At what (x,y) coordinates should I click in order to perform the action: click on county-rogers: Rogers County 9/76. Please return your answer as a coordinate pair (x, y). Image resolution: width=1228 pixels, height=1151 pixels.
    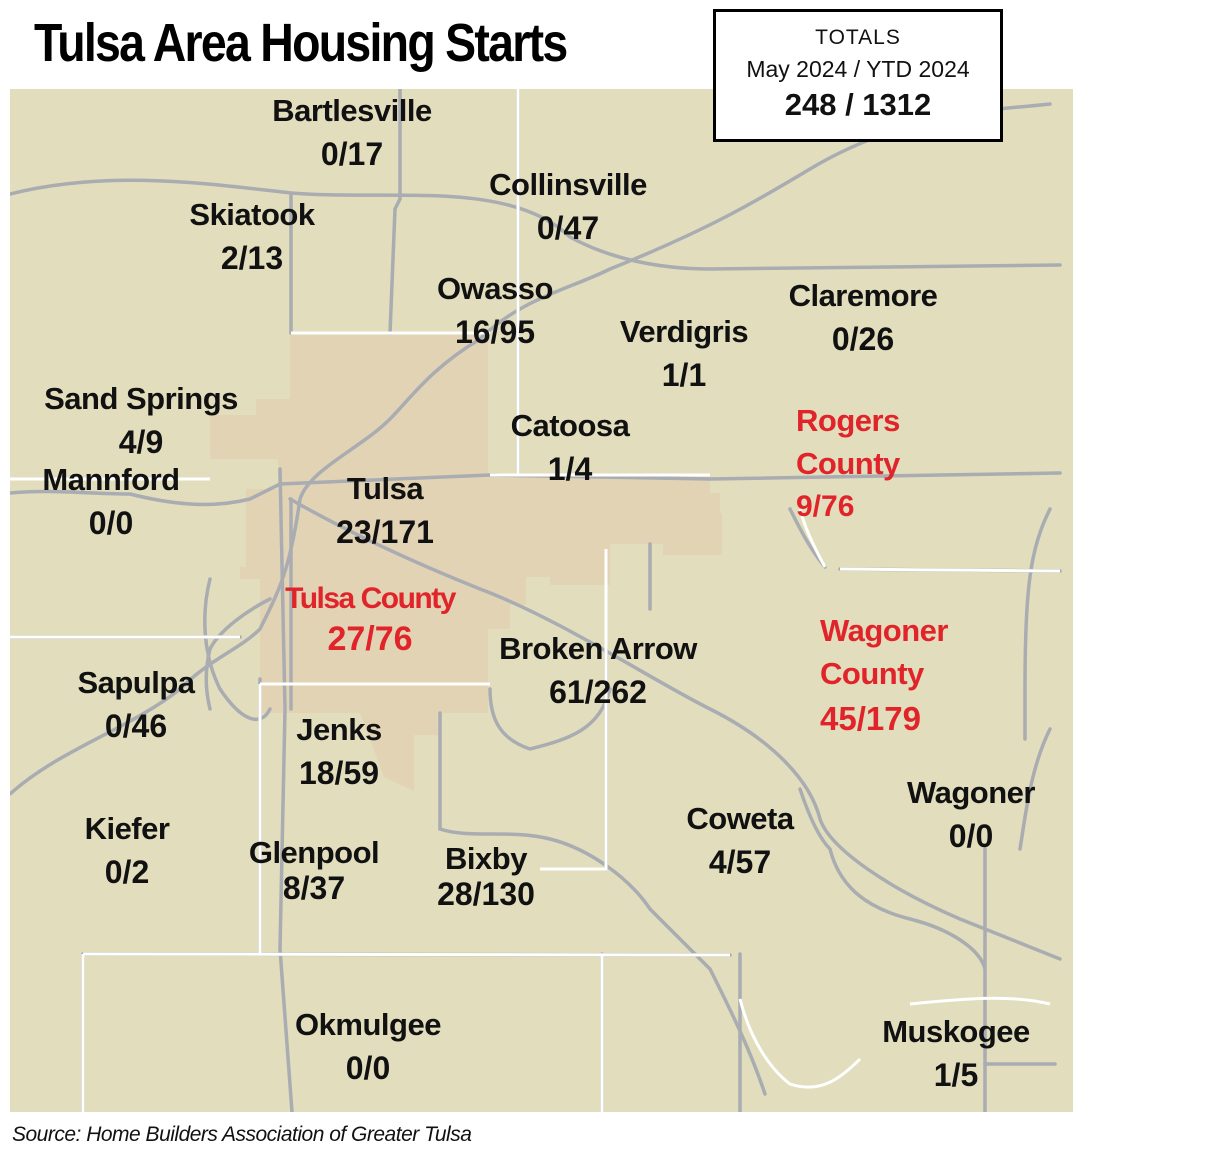
    Looking at the image, I should click on (848, 463).